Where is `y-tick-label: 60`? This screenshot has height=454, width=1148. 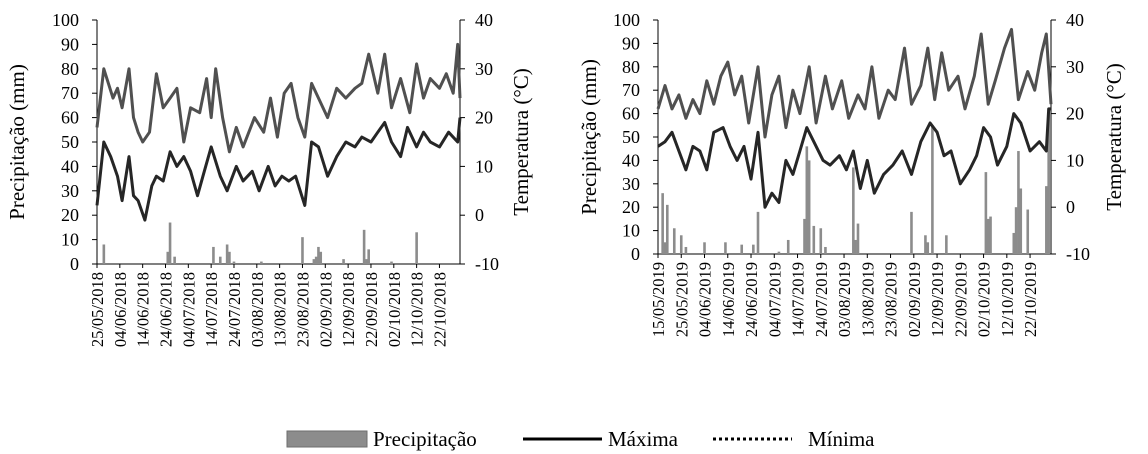 y-tick-label: 60 is located at coordinates (70, 118).